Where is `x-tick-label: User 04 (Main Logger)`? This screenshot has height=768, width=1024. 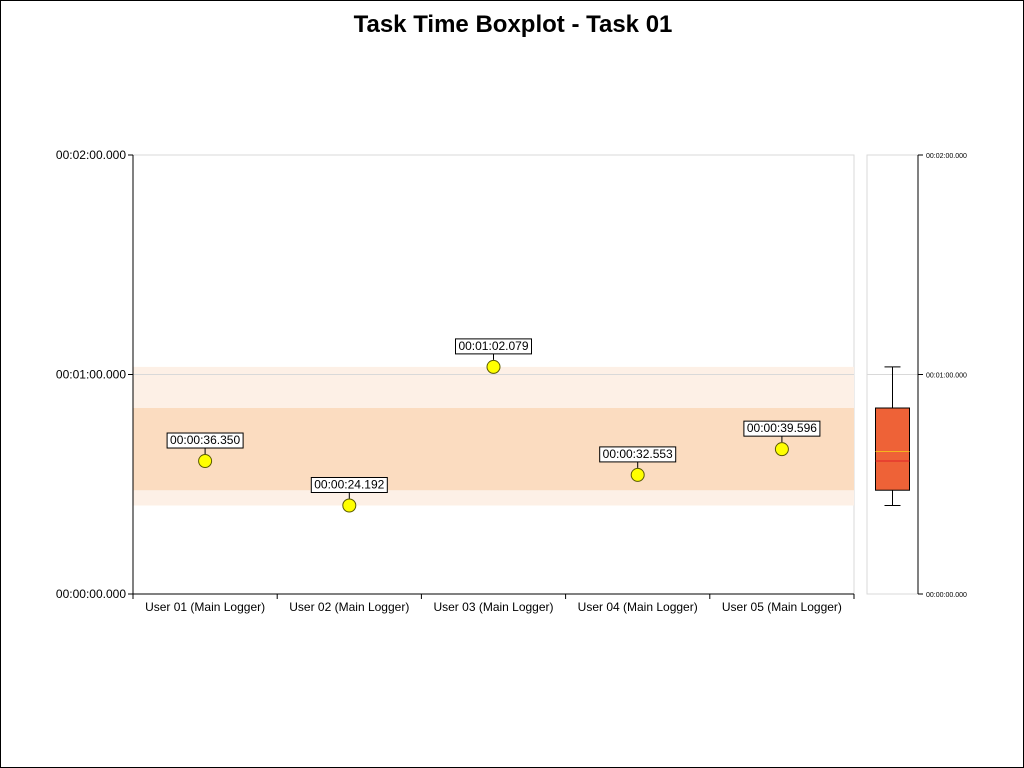
x-tick-label: User 04 (Main Logger) is located at coordinates (638, 607).